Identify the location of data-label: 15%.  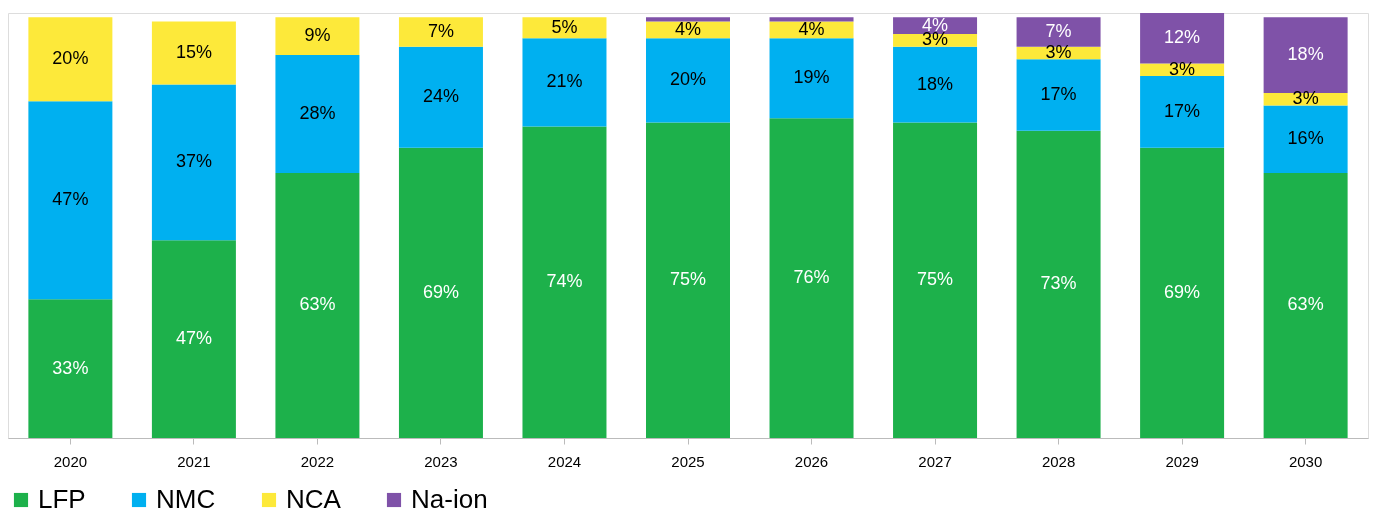
(193, 51).